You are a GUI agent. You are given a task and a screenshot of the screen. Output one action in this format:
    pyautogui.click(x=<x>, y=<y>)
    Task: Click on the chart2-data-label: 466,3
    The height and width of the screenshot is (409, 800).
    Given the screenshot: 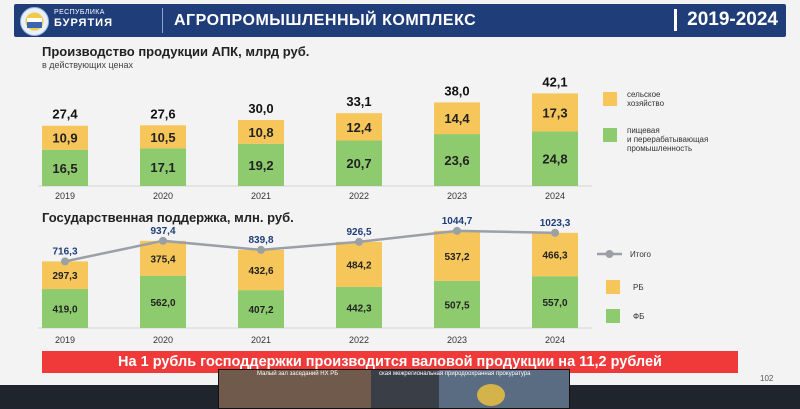 What is the action you would take?
    pyautogui.click(x=554, y=256)
    